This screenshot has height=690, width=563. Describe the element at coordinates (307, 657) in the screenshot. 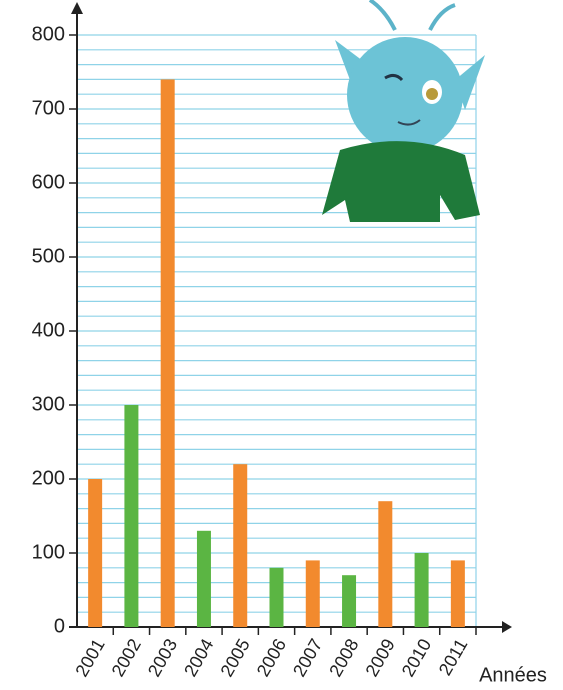

I see `x-tick-label: 2007` at that location.